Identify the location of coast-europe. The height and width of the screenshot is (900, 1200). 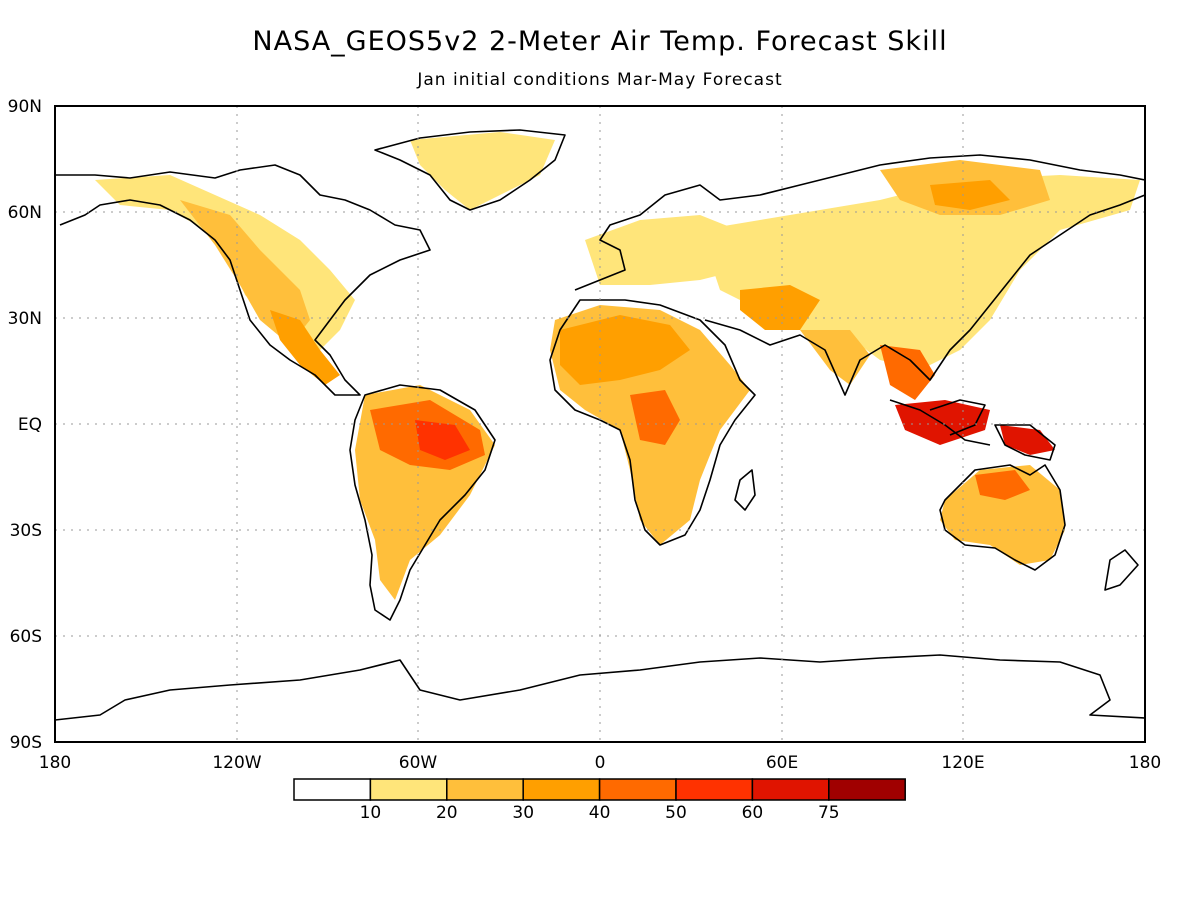
(860, 222).